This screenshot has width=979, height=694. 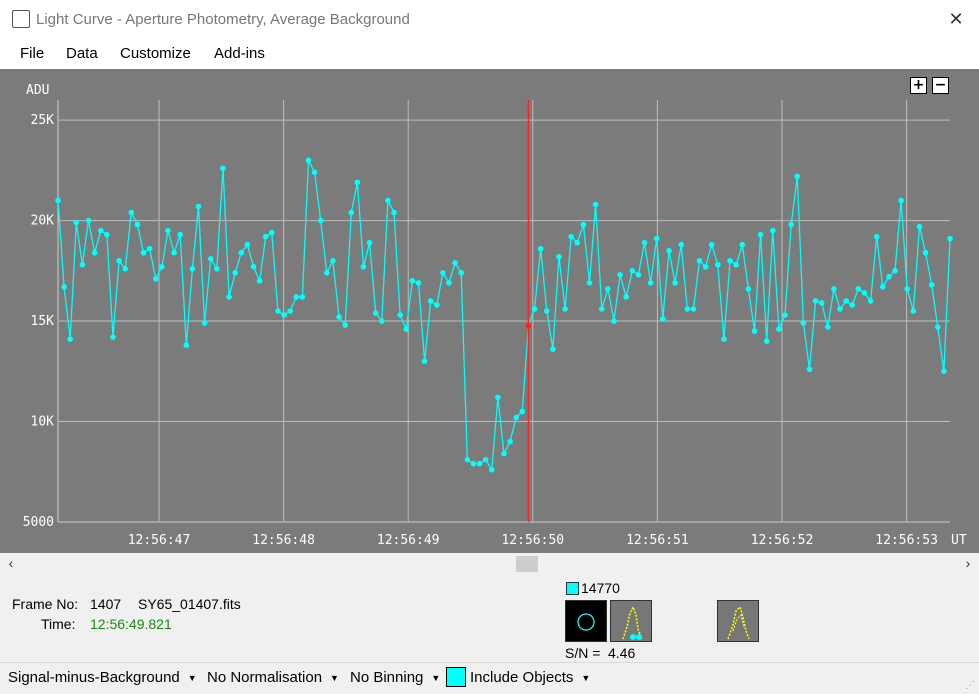 What do you see at coordinates (11, 563) in the screenshot?
I see `scroll-left-icon: ‹` at bounding box center [11, 563].